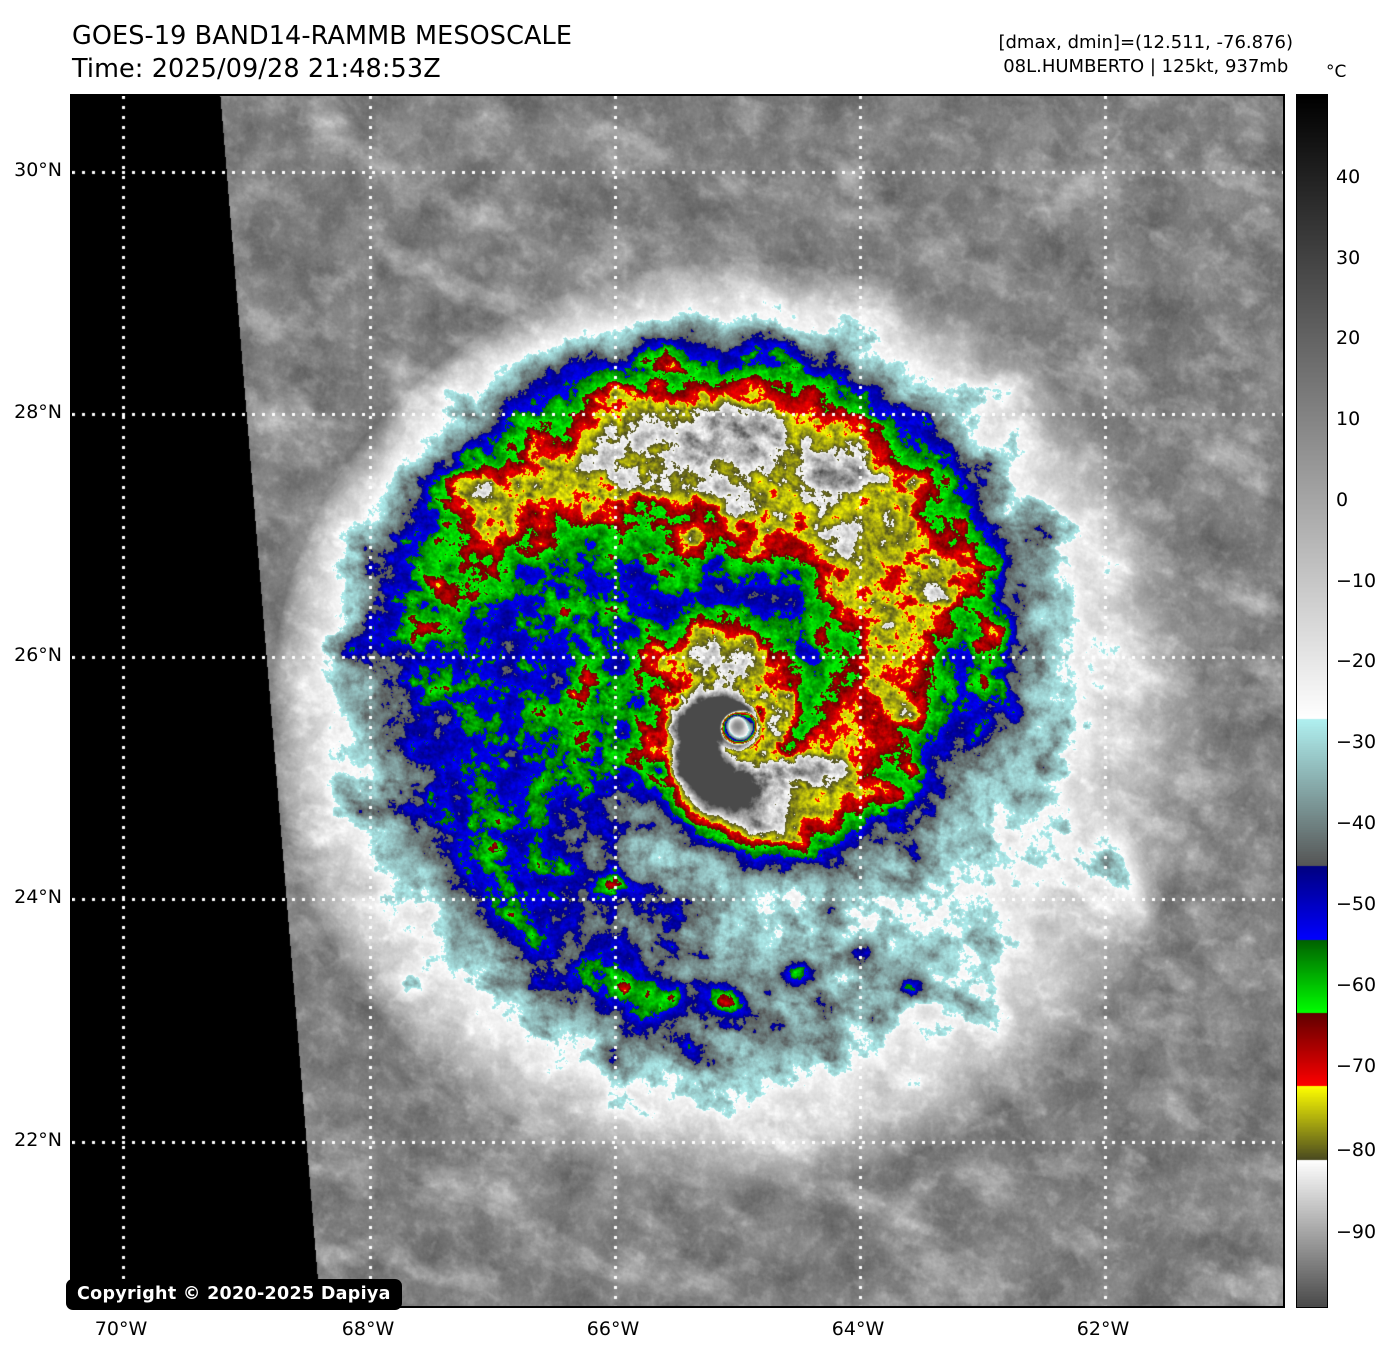 This screenshot has height=1359, width=1390. Describe the element at coordinates (1336, 72) in the screenshot. I see `colorbar-unit-label: °C` at that location.